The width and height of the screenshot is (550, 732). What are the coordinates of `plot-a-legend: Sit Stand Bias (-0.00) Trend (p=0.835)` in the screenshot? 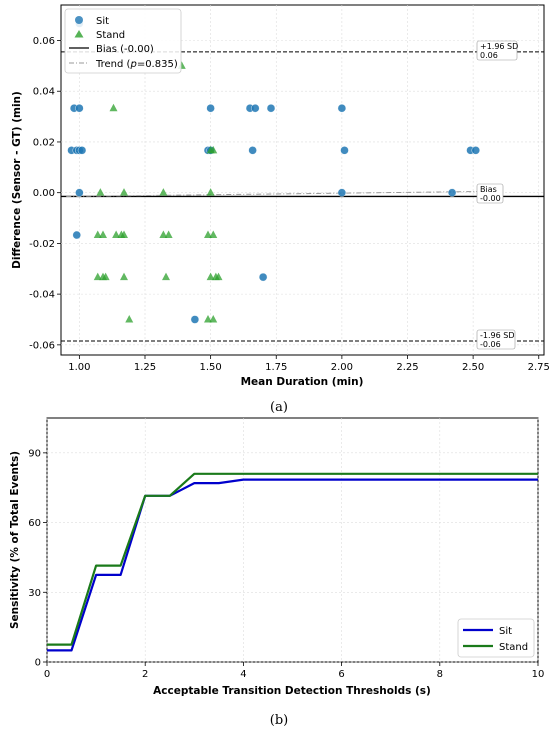 It's located at (123, 41).